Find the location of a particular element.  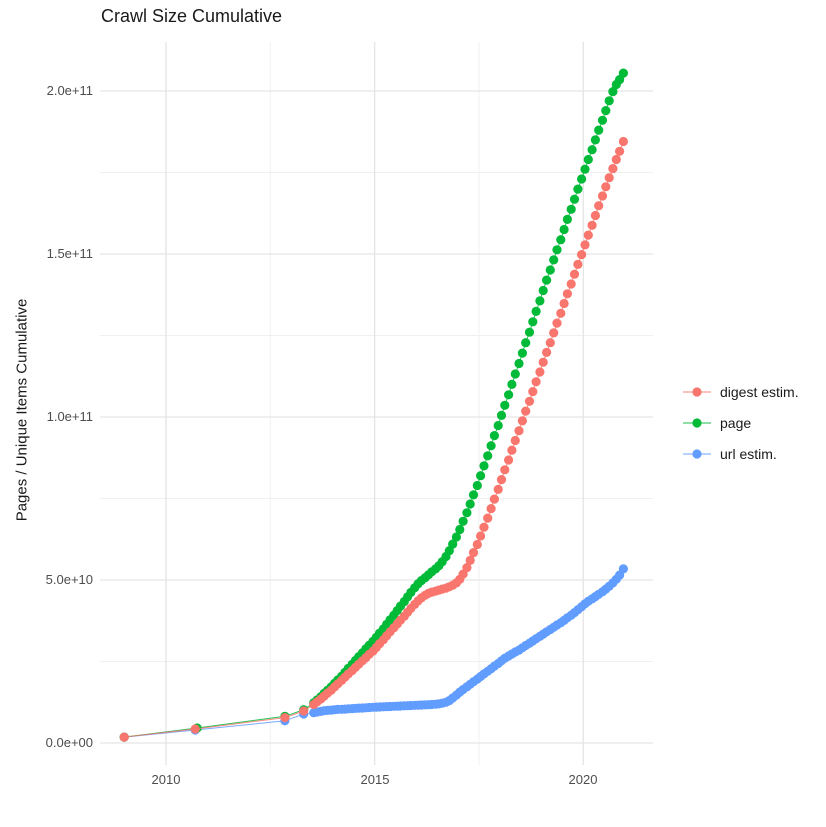

y-tick-label: 1.5e+11 is located at coordinates (69, 253).